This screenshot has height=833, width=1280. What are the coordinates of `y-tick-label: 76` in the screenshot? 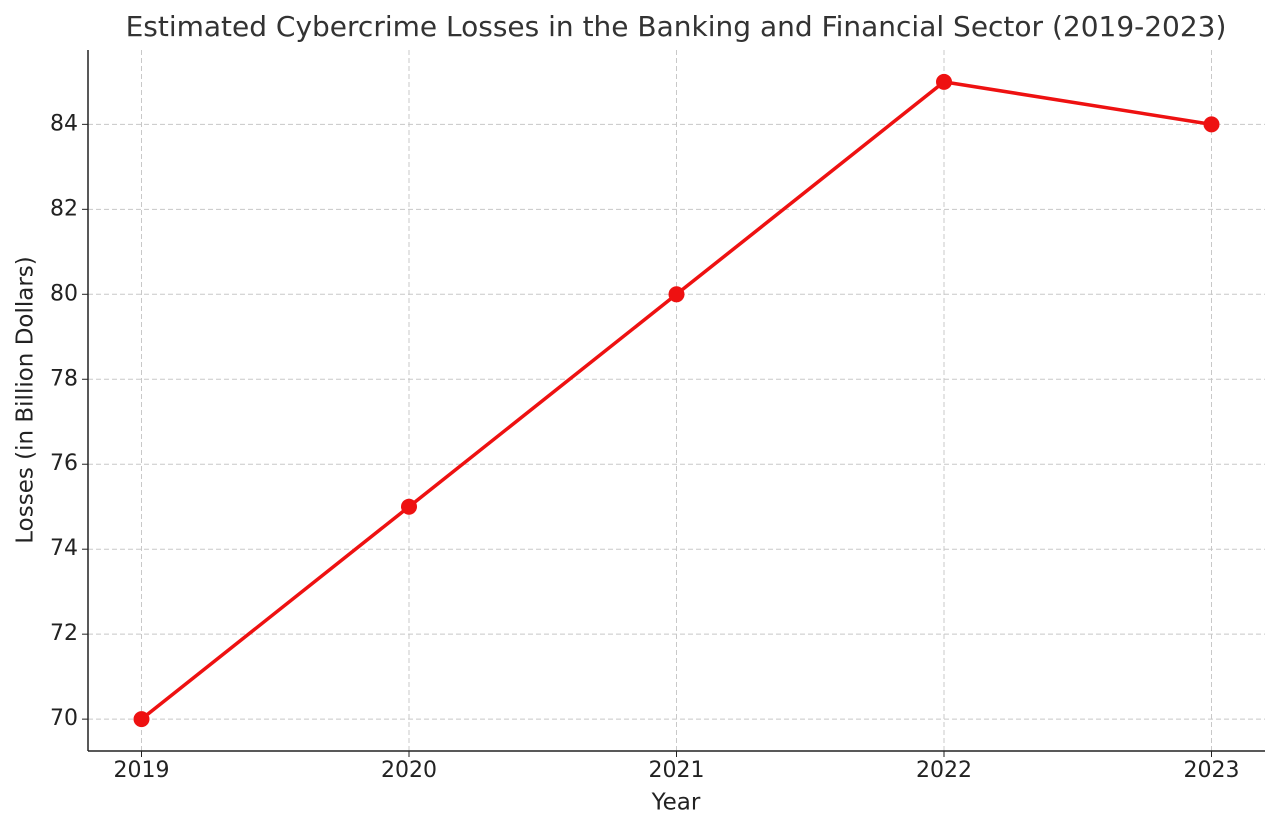 It's located at (64, 463).